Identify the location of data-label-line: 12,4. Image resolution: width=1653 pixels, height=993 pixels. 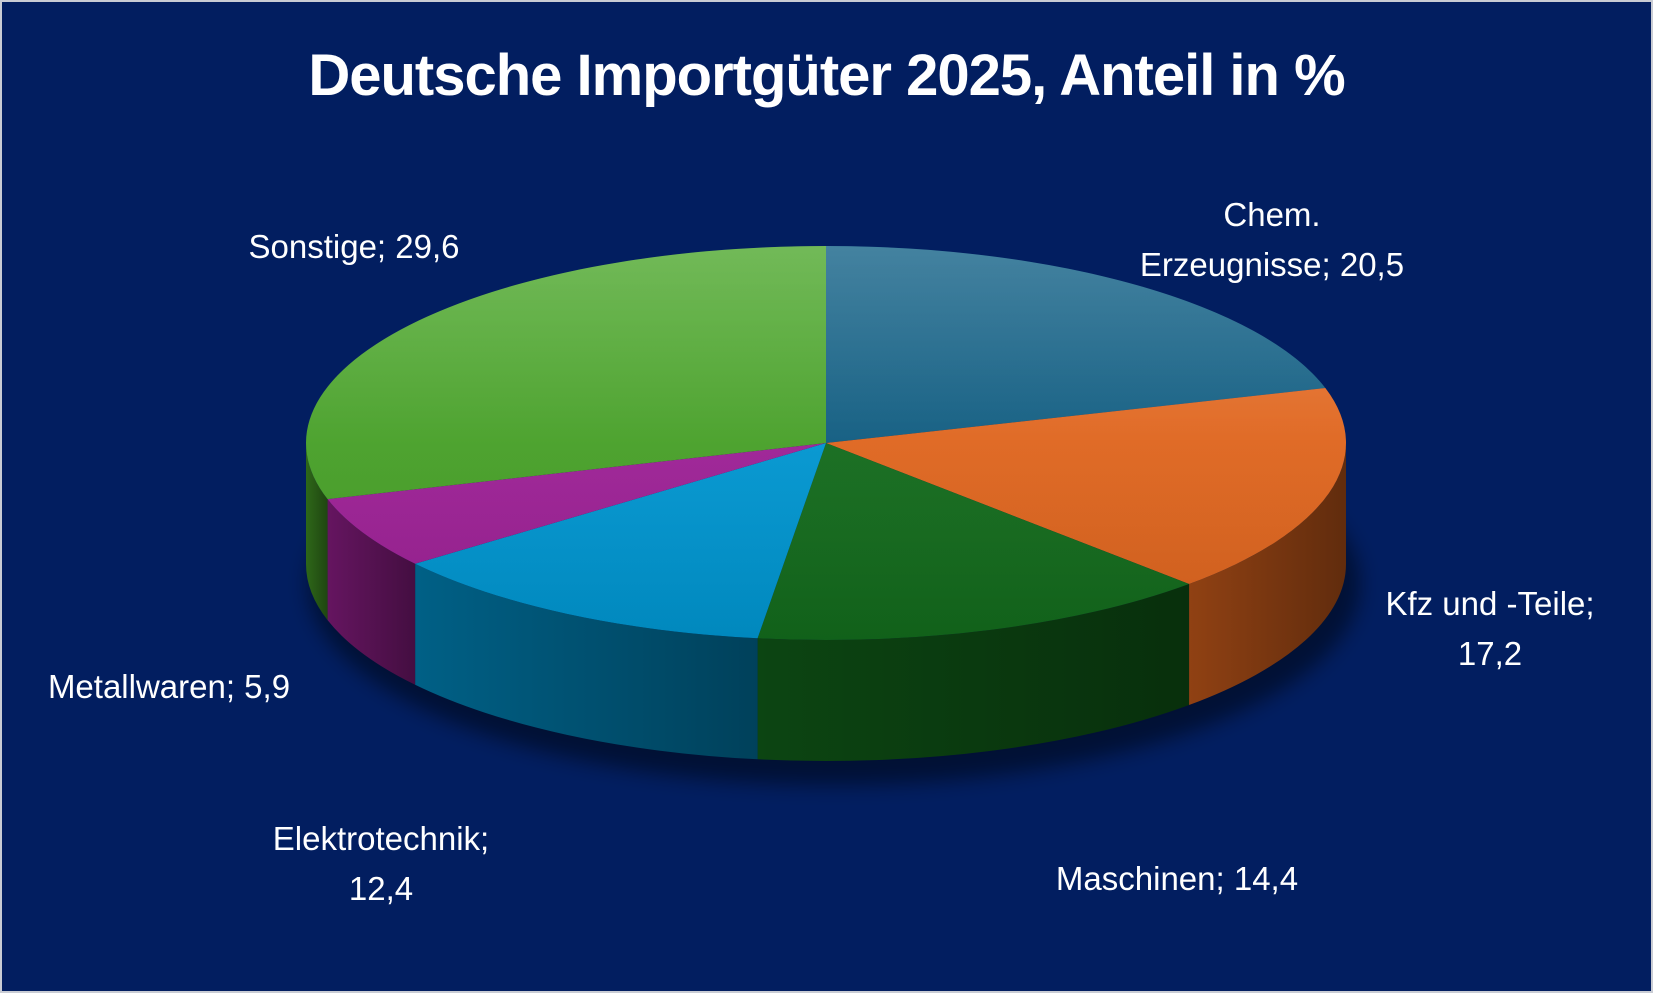
(381, 888).